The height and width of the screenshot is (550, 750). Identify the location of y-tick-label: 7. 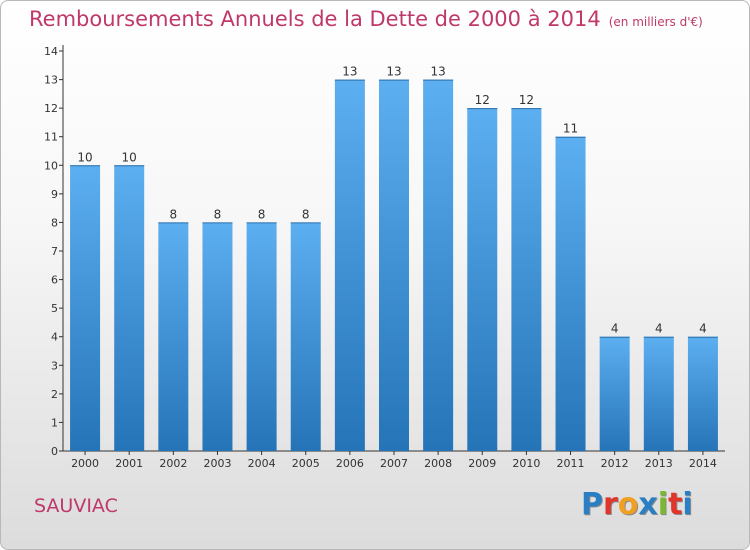
(54, 251).